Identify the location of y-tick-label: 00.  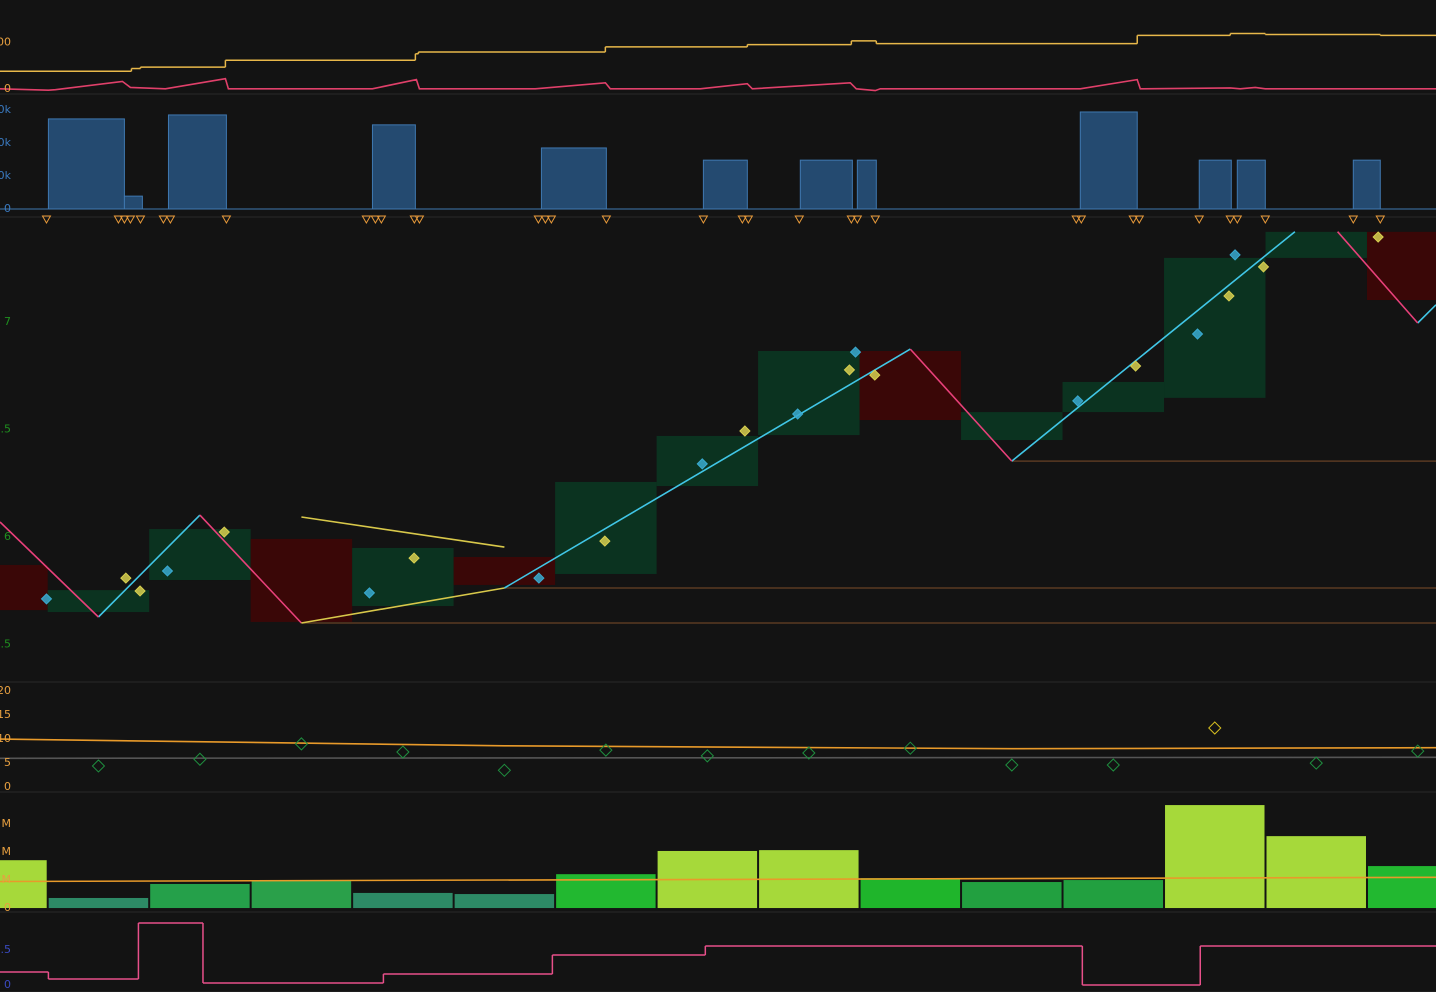
(5, 42).